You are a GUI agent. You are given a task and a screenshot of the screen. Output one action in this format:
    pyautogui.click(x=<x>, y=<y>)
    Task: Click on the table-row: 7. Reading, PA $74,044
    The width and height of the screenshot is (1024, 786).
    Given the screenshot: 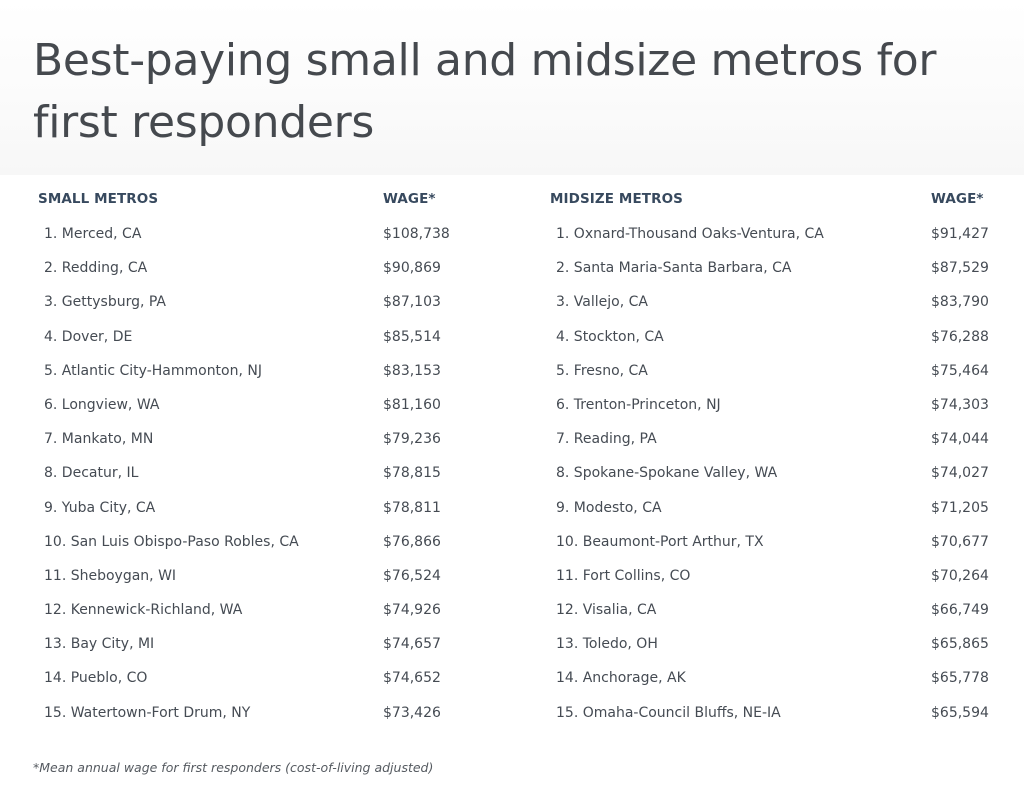 What is the action you would take?
    pyautogui.click(x=774, y=448)
    